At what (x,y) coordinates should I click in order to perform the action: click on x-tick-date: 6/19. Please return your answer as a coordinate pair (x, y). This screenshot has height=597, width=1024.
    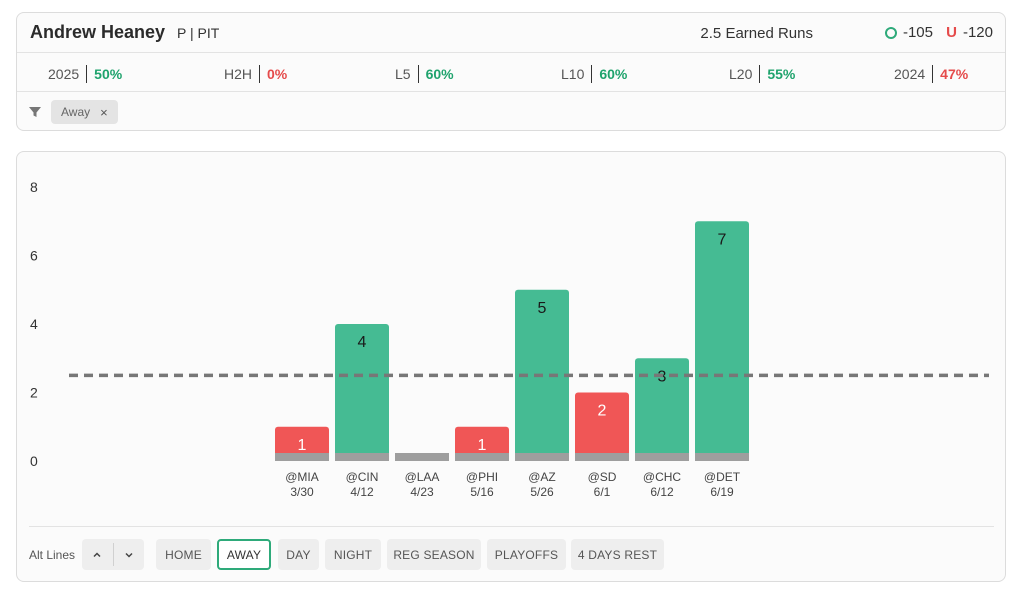
    Looking at the image, I should click on (722, 492).